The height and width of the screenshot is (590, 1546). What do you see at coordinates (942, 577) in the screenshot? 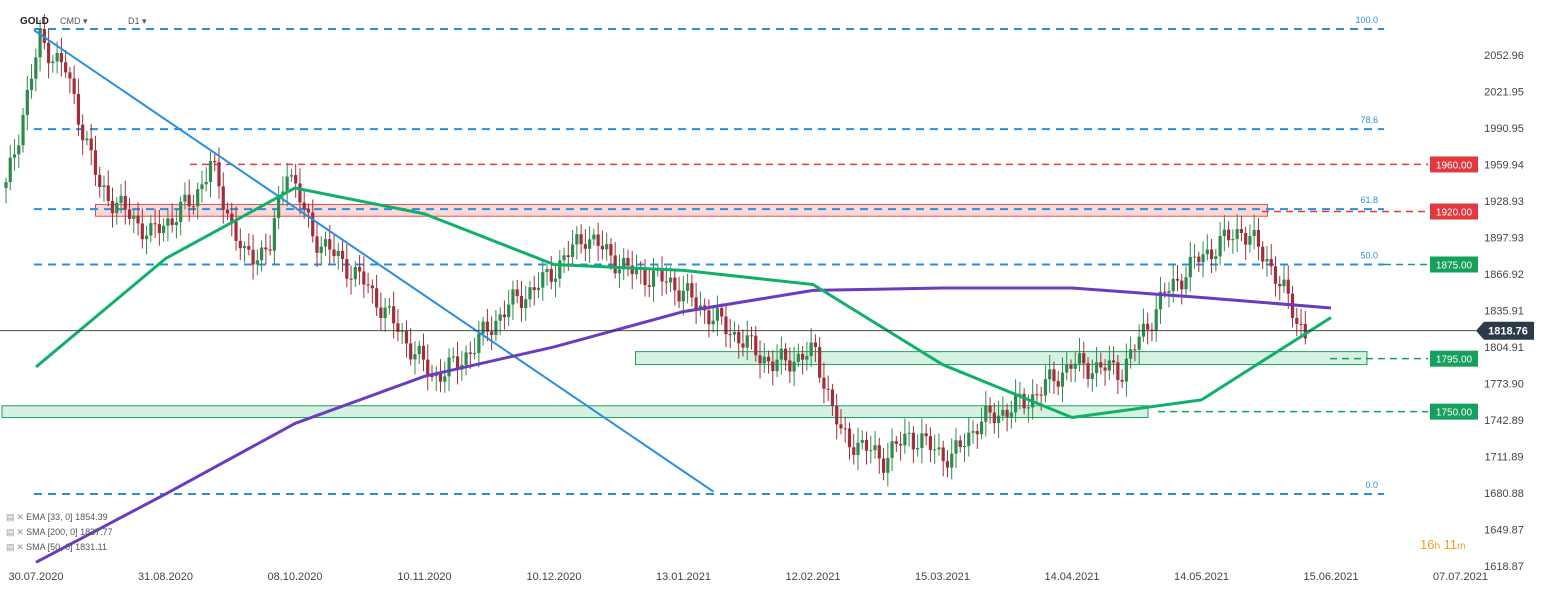
I see `x-axis-tick: 15.03.2021` at bounding box center [942, 577].